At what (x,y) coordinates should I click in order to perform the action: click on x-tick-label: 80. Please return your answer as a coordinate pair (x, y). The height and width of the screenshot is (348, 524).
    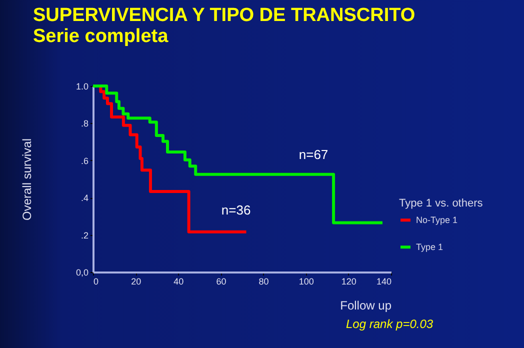
    Looking at the image, I should click on (263, 281).